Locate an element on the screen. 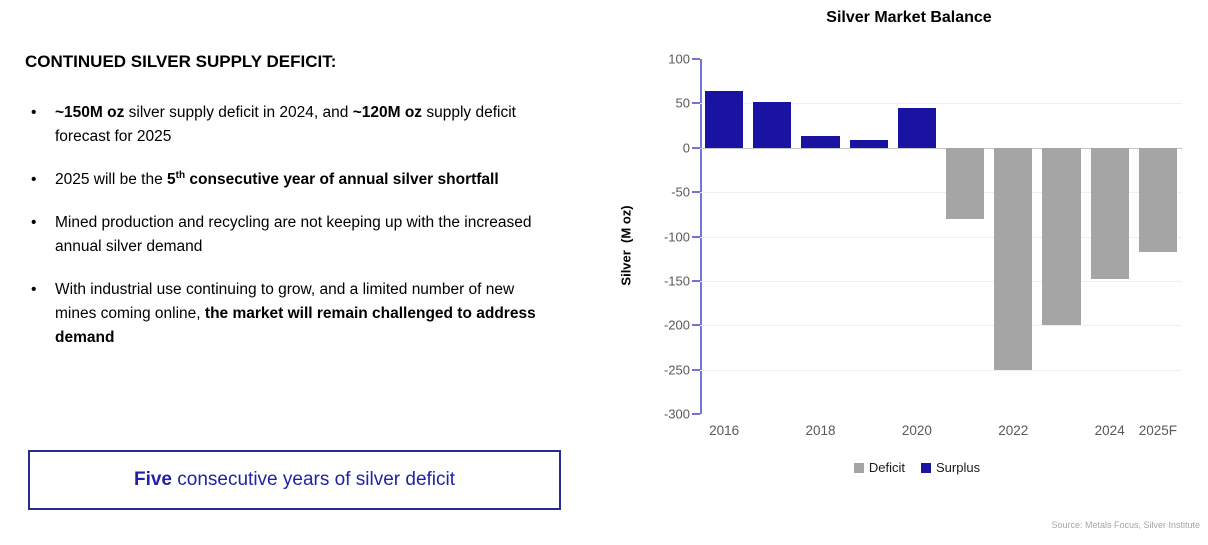 The height and width of the screenshot is (545, 1208). bar-2021 is located at coordinates (965, 183).